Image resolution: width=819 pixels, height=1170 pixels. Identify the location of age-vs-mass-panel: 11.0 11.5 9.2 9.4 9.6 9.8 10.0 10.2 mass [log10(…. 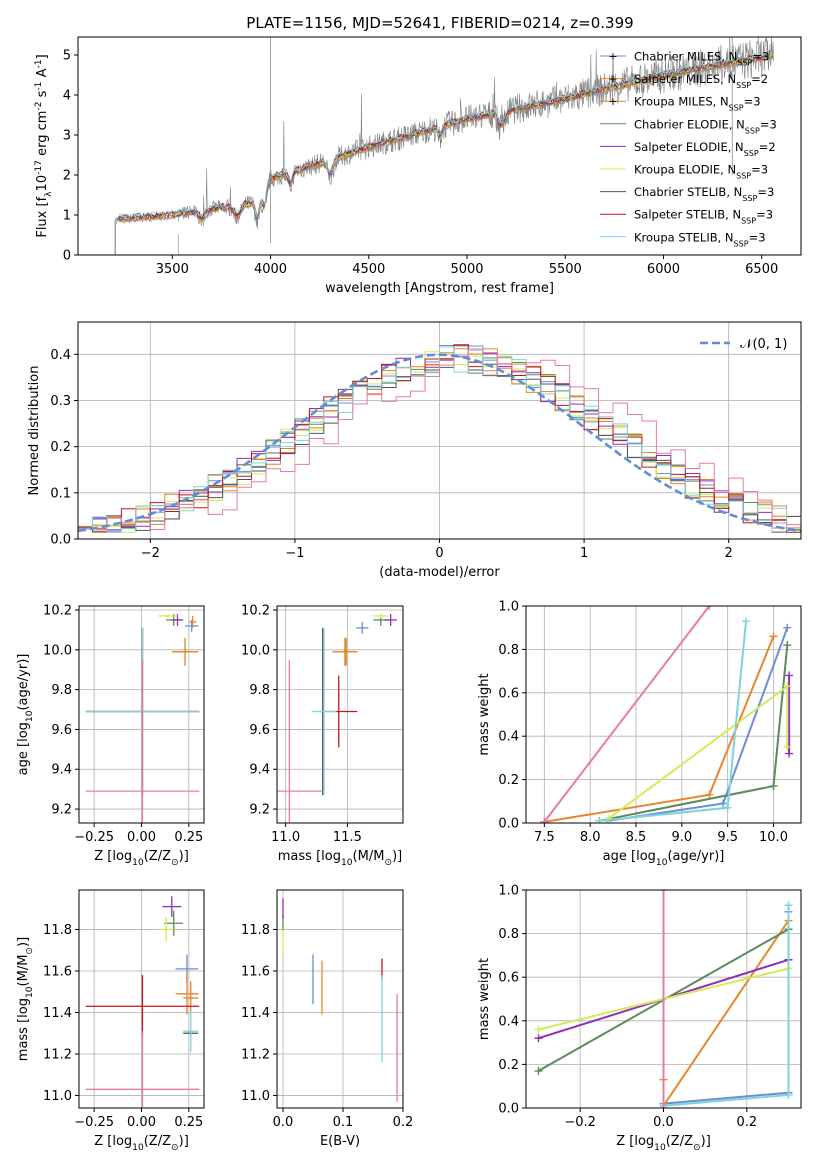
(322, 735).